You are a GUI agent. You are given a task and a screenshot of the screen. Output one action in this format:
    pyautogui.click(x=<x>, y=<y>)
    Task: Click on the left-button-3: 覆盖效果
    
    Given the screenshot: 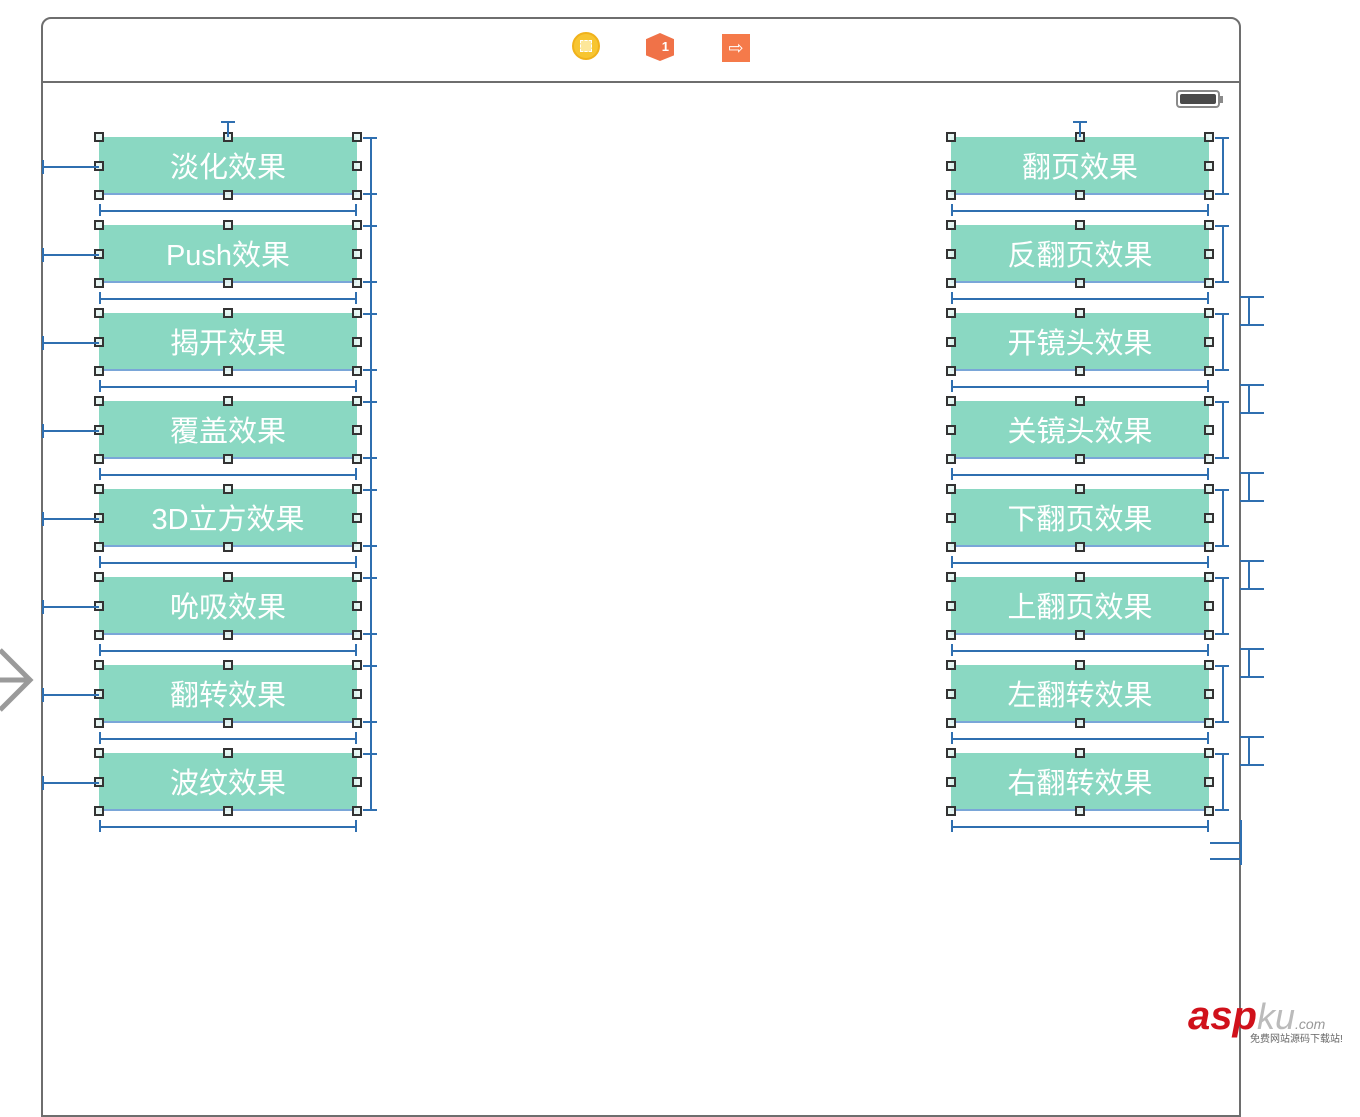 What is the action you would take?
    pyautogui.click(x=228, y=430)
    